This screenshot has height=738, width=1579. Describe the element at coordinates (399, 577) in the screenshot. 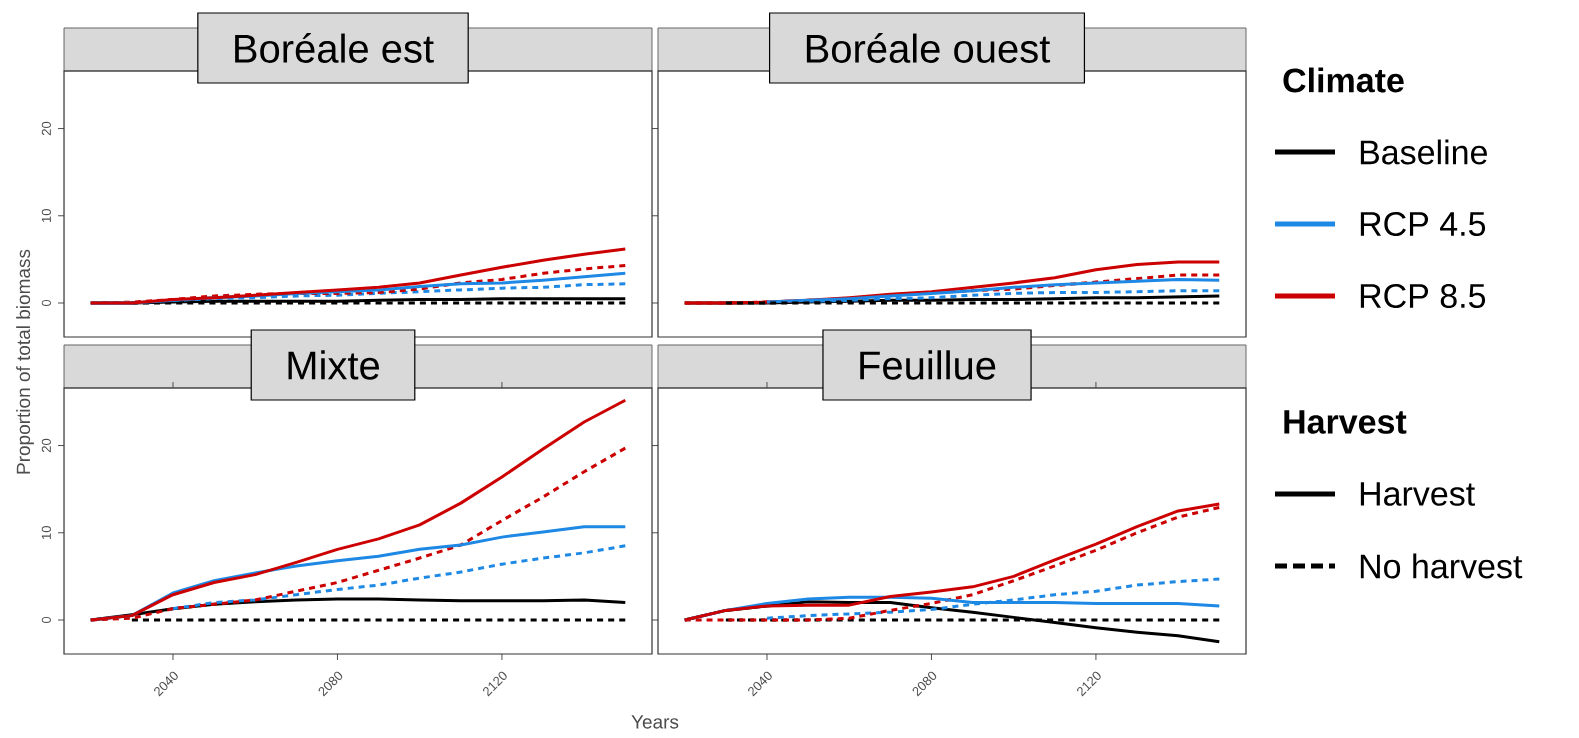

I see `line-series` at that location.